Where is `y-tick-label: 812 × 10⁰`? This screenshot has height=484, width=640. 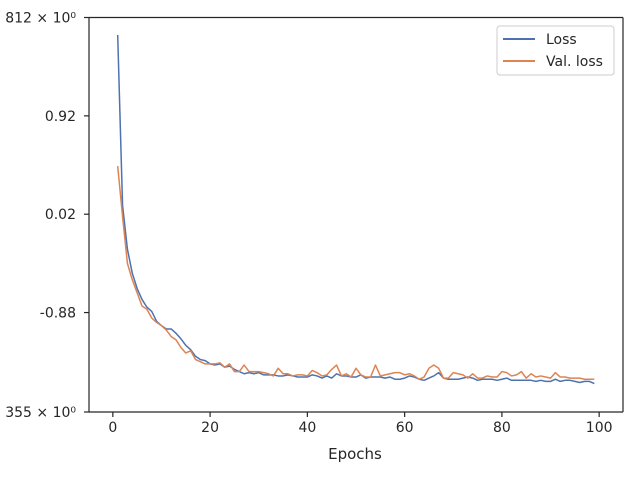
y-tick-label: 812 × 10⁰ is located at coordinates (40, 19).